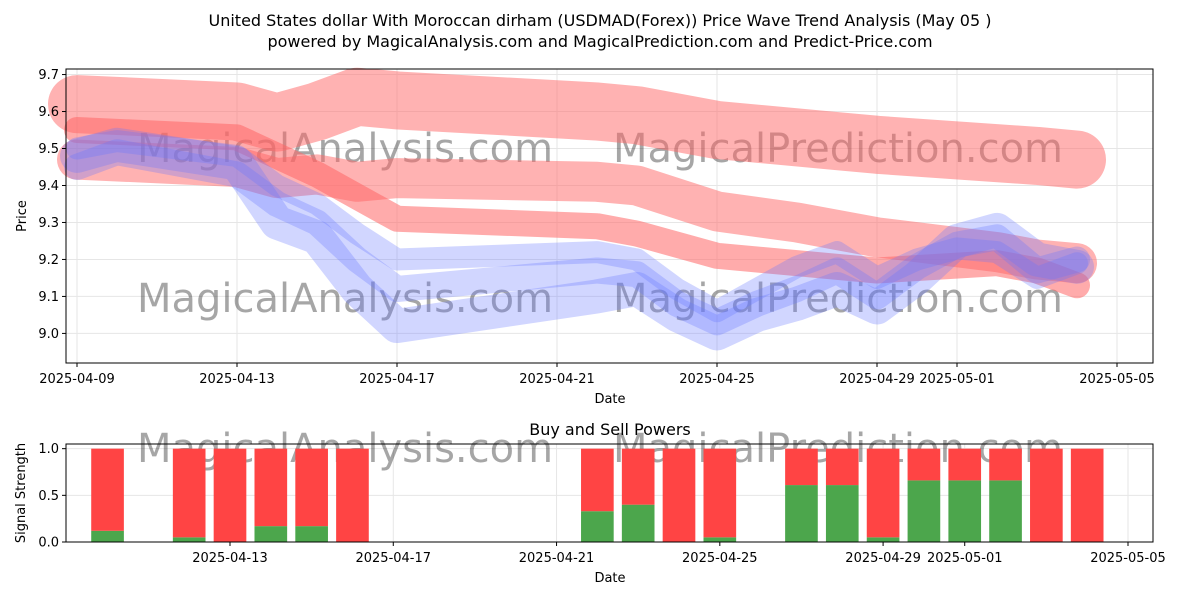 This screenshot has height=600, width=1200. What do you see at coordinates (230, 558) in the screenshot?
I see `power-x-tick-label: 2025-04-13` at bounding box center [230, 558].